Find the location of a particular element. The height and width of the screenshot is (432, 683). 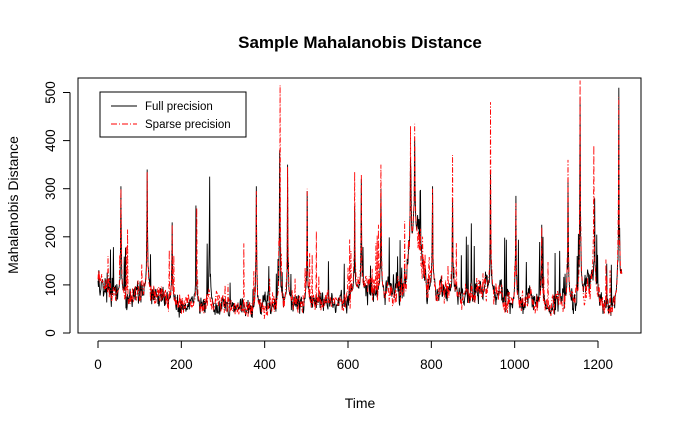

x-axis: 0 200 400 600 800 1000 1200 is located at coordinates (353, 356).